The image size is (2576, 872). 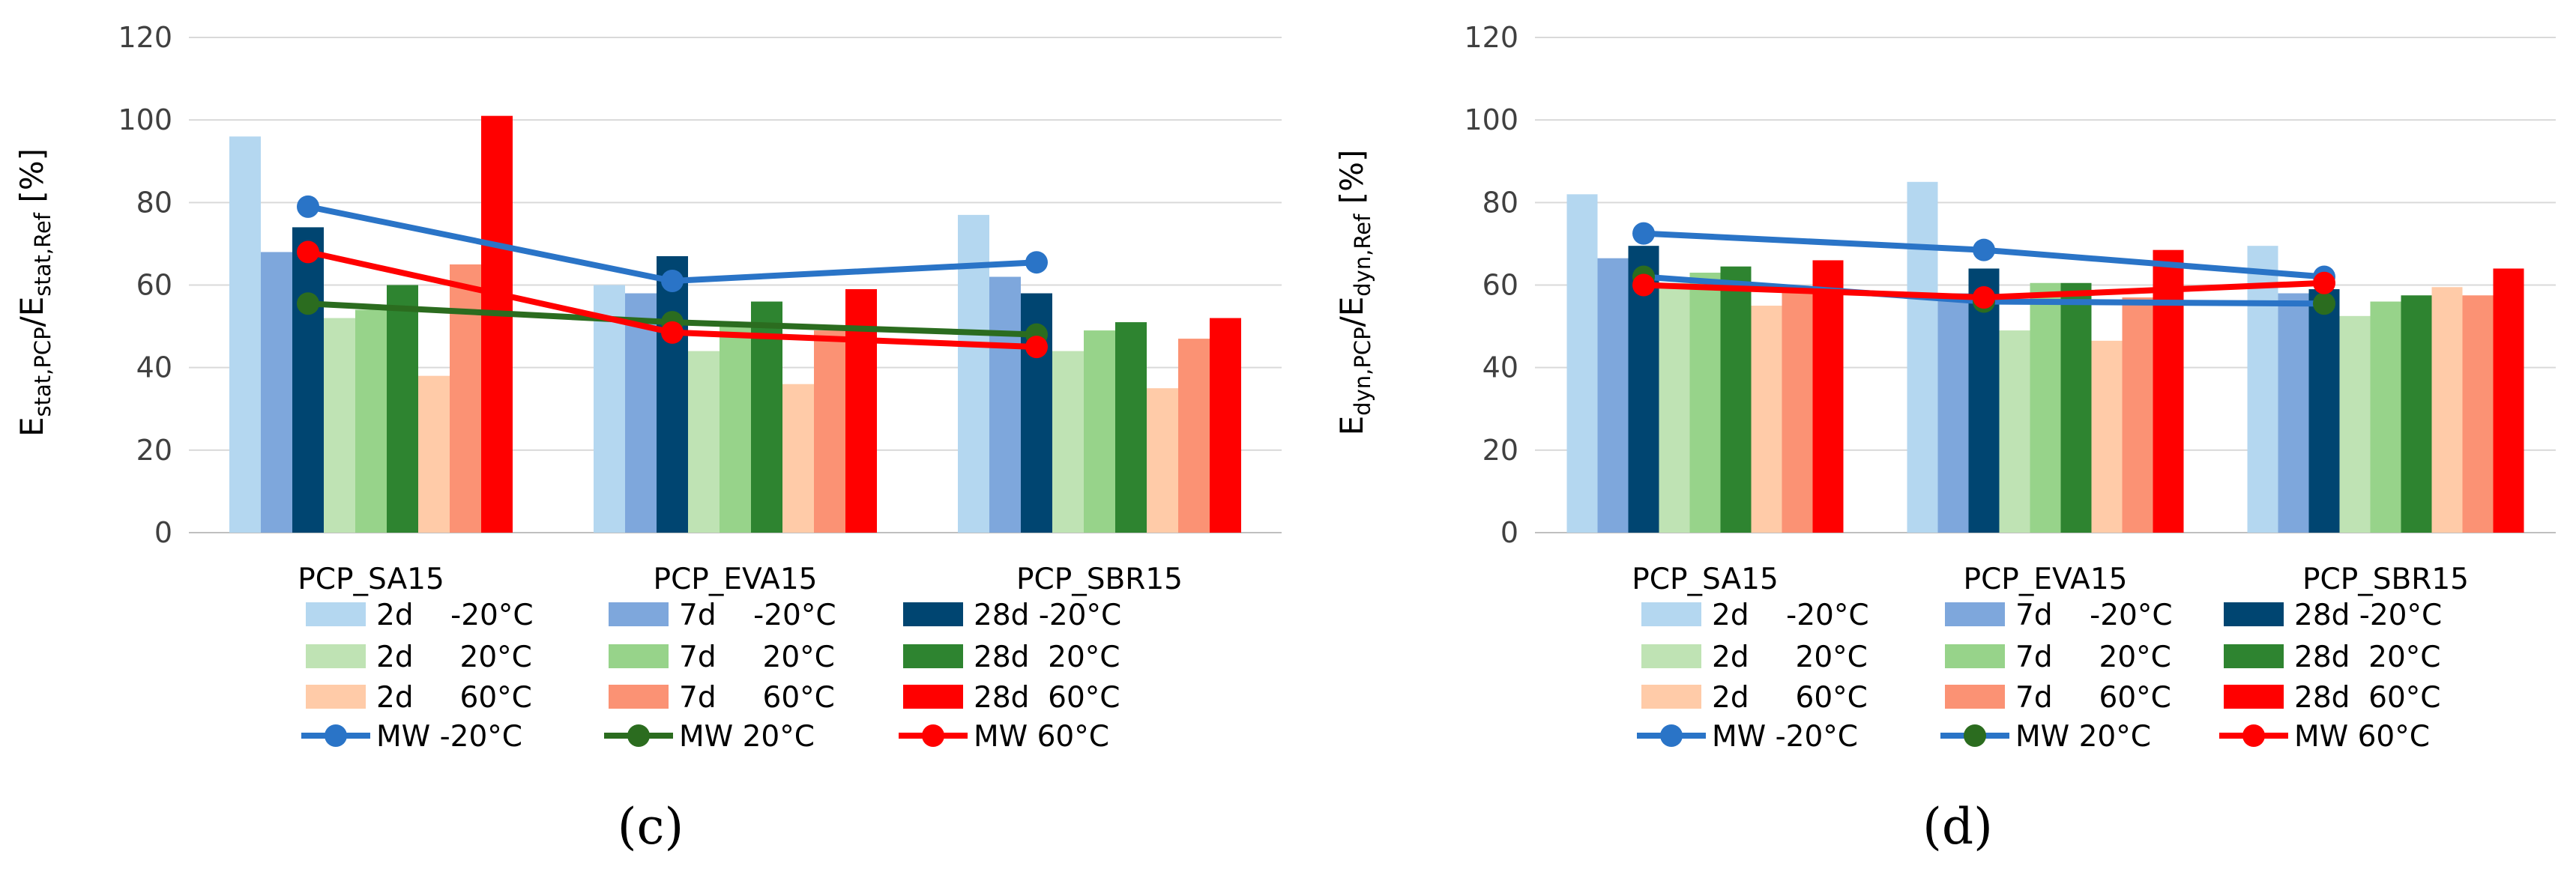 I want to click on y-axis-label-subscript: dyn,Ref, so click(x=1363, y=256).